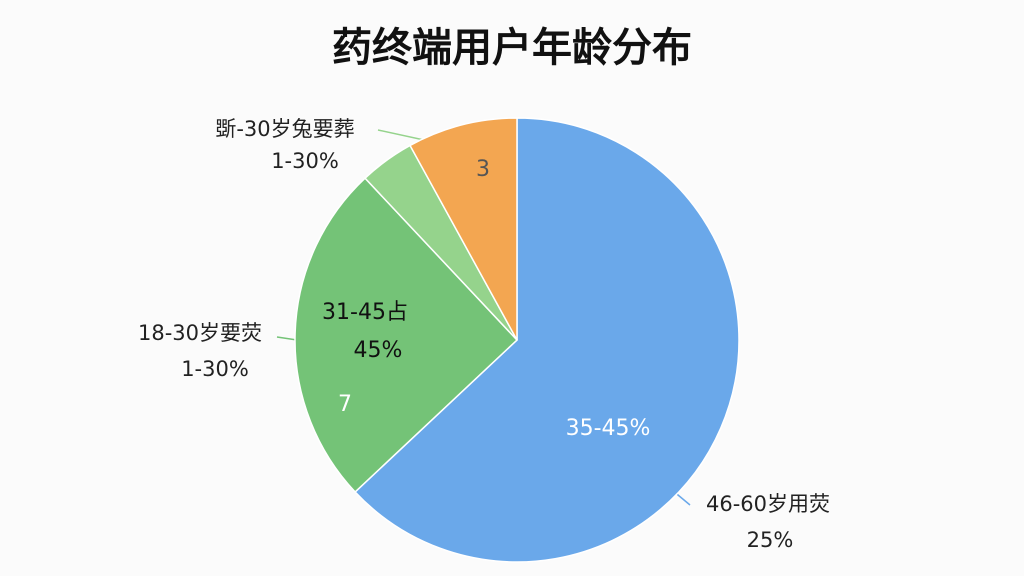  What do you see at coordinates (345, 404) in the screenshot?
I see `inner-label: 7` at bounding box center [345, 404].